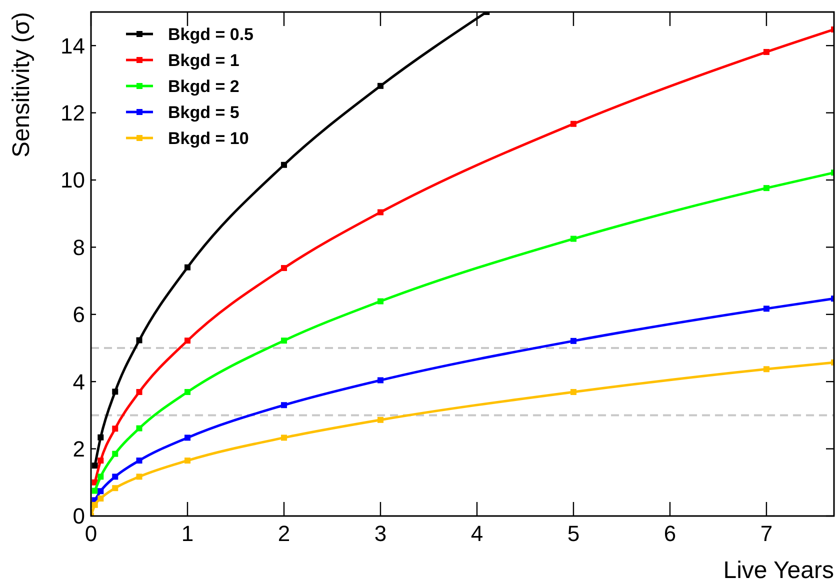 The width and height of the screenshot is (838, 582). Describe the element at coordinates (72, 113) in the screenshot. I see `y-tick-label: 12` at that location.